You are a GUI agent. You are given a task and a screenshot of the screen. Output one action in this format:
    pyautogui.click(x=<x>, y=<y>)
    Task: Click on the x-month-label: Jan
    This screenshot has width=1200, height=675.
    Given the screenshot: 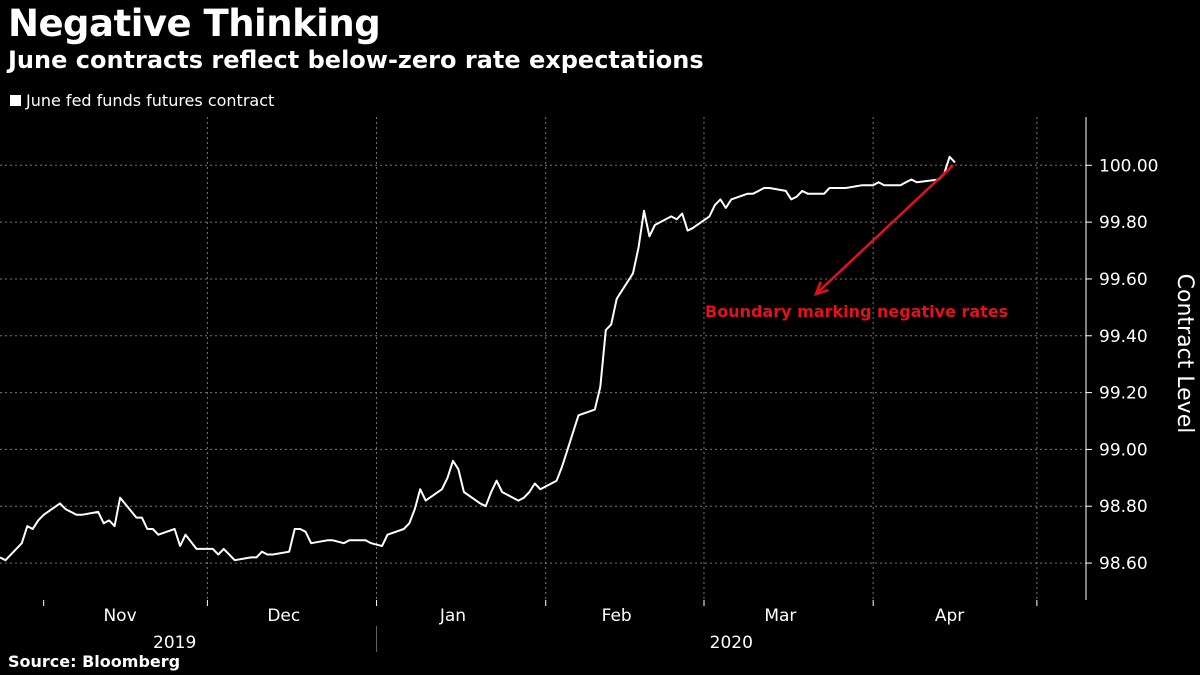 What is the action you would take?
    pyautogui.click(x=452, y=616)
    